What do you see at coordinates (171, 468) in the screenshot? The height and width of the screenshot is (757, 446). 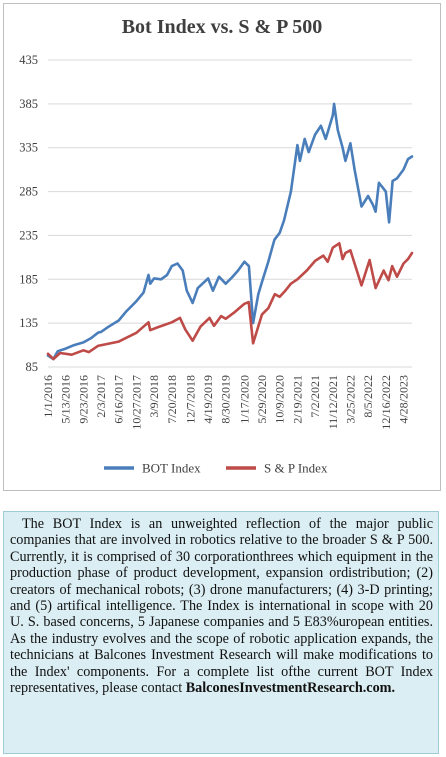 I see `legend-label: BOT Index` at bounding box center [171, 468].